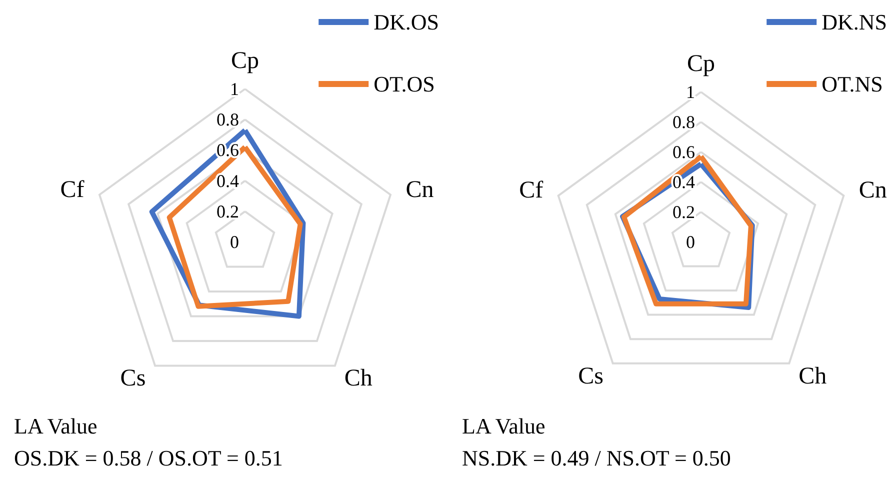 The image size is (896, 477). What do you see at coordinates (148, 458) in the screenshot?
I see `text: OS.DK = 0.58 / OS.OT = 0.51` at bounding box center [148, 458].